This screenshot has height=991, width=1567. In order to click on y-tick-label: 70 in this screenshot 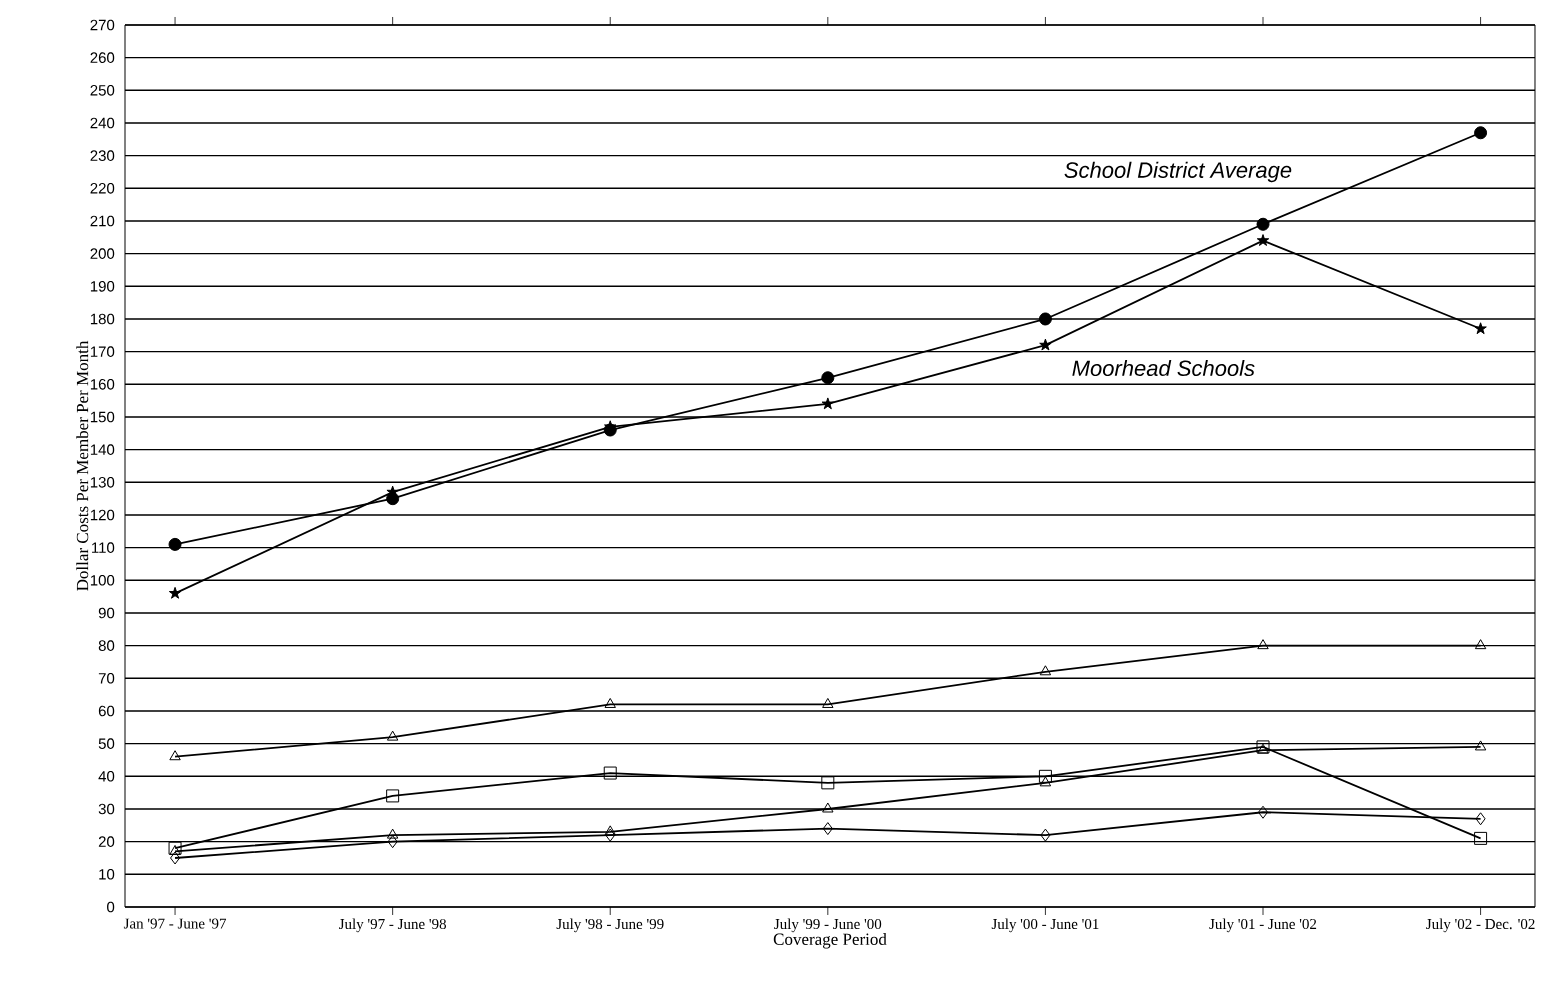, I will do `click(106, 678)`.